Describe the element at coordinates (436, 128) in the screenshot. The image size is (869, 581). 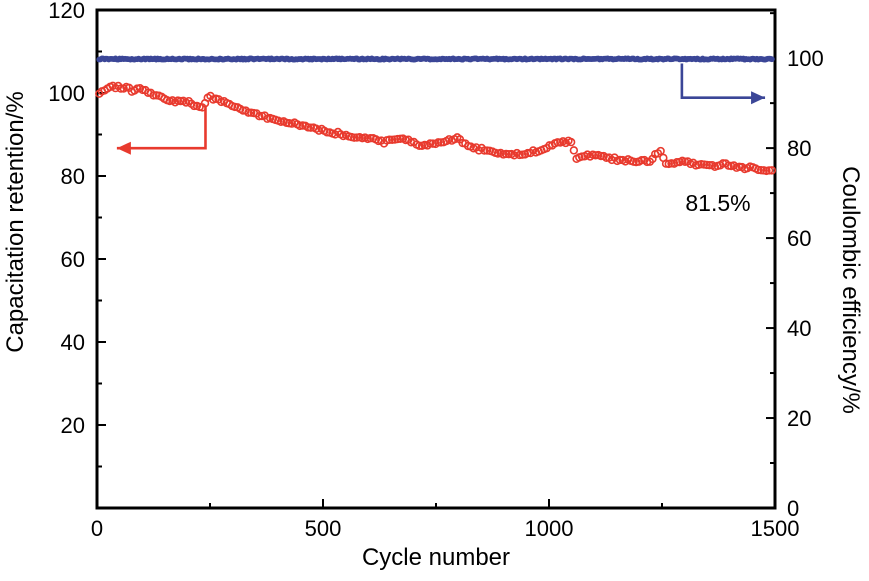
I see `series-retention` at that location.